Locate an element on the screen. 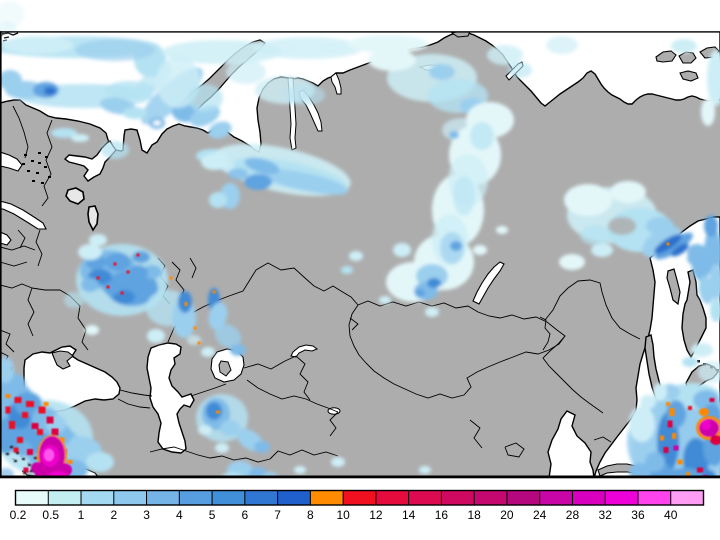 Image resolution: width=720 pixels, height=540 pixels. svg-text: 28 is located at coordinates (573, 515).